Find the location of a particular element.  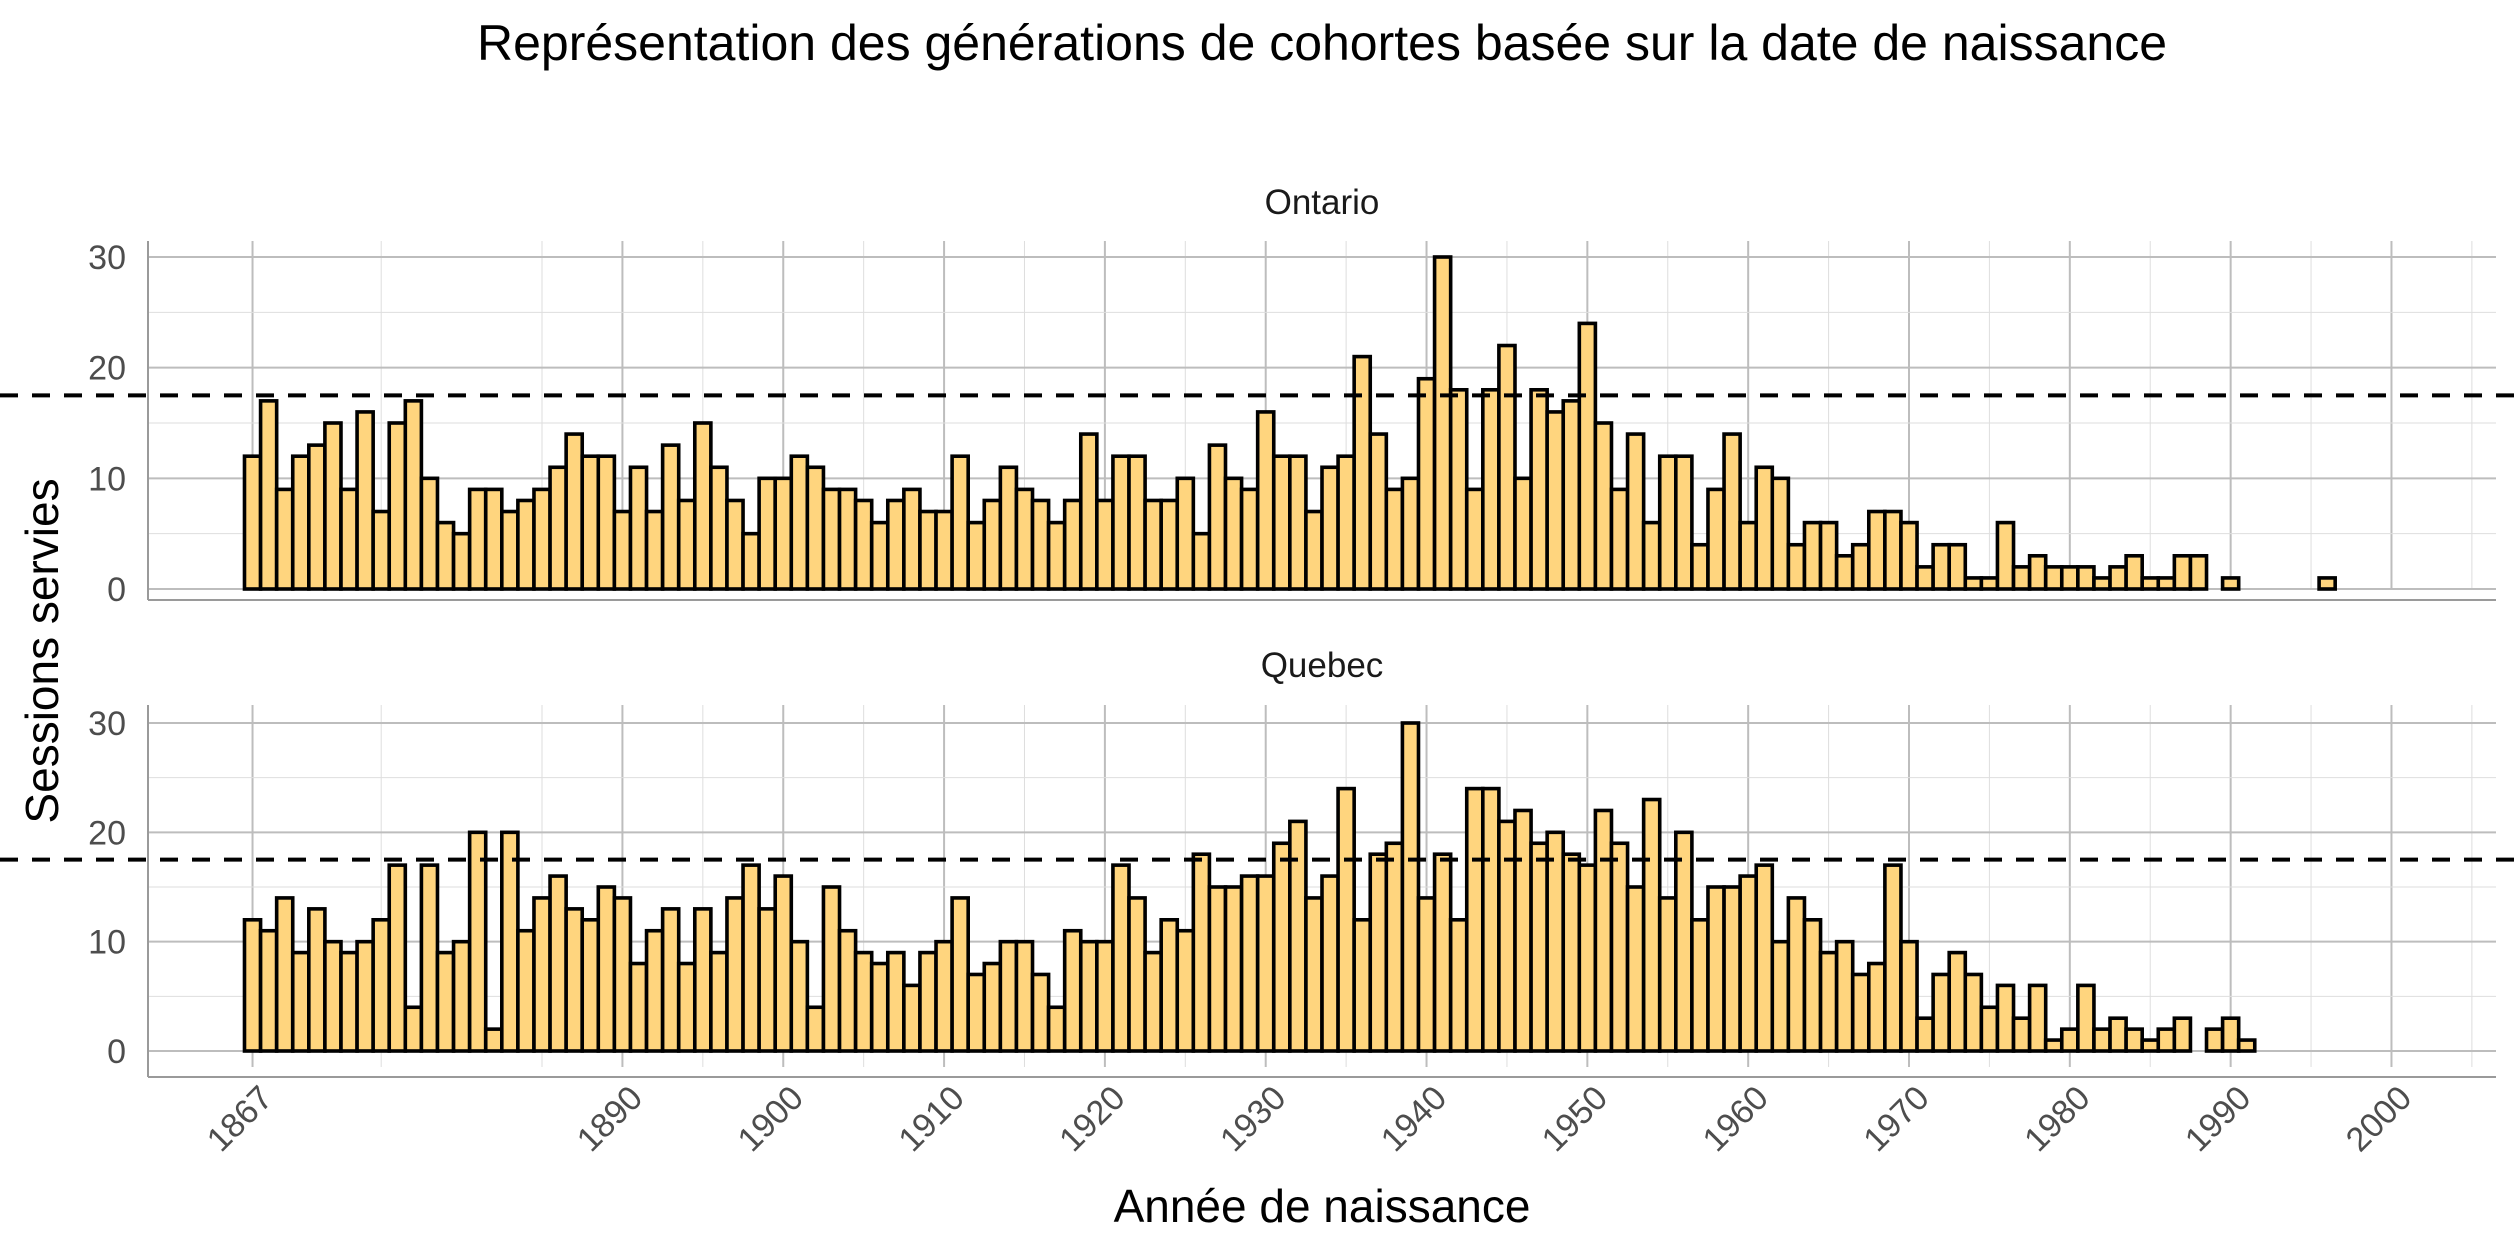

panel-strip-label: Quebec is located at coordinates (1322, 665).